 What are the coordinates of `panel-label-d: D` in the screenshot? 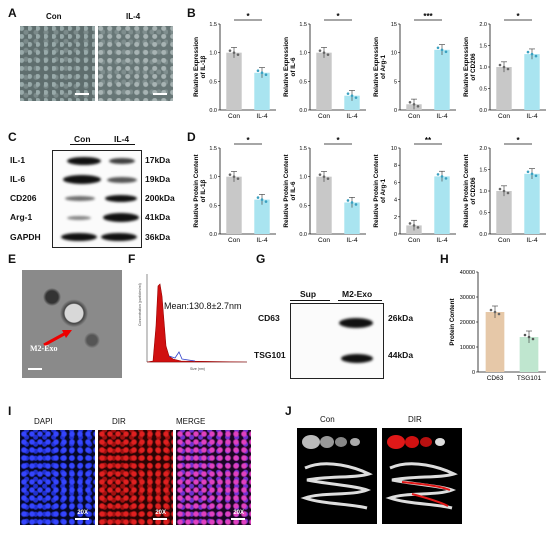 It's located at (191, 137).